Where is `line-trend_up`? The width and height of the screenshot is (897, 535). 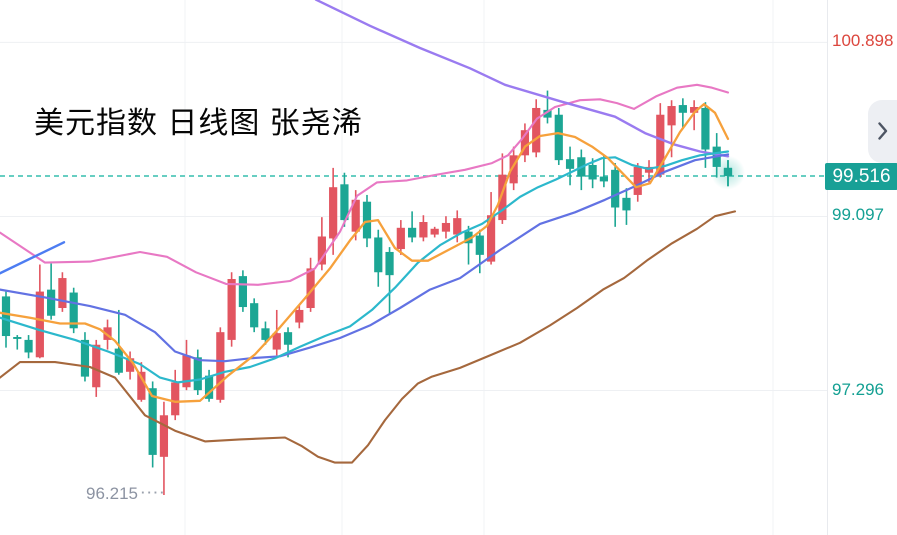 line-trend_up is located at coordinates (33, 258).